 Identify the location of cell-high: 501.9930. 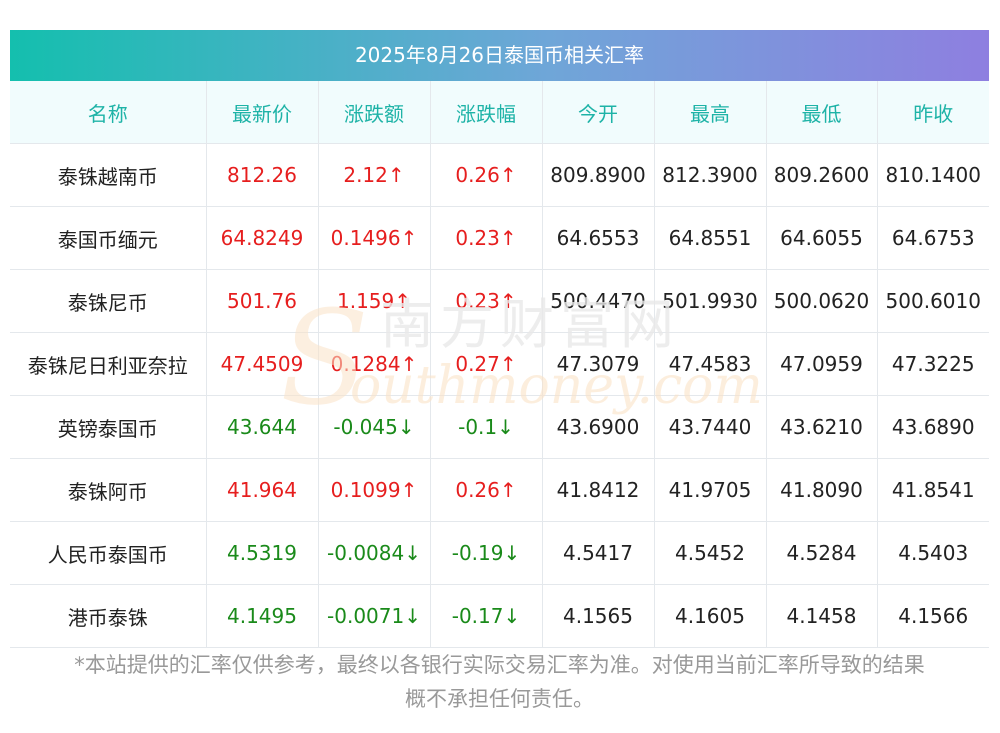
(710, 301).